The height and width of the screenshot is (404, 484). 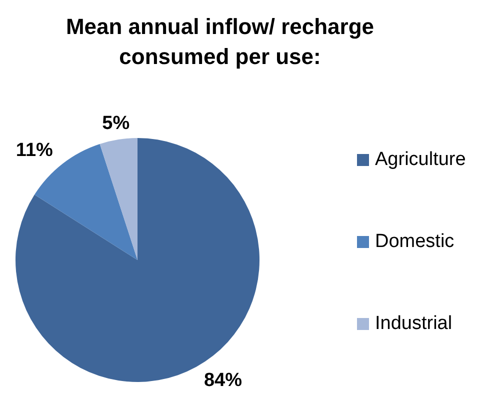 I want to click on legend-label: Agriculture, so click(x=420, y=160).